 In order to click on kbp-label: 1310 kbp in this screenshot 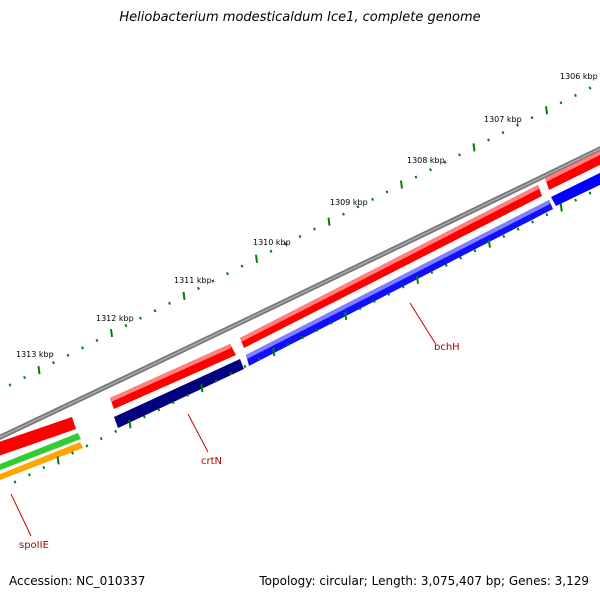, I will do `click(272, 242)`.